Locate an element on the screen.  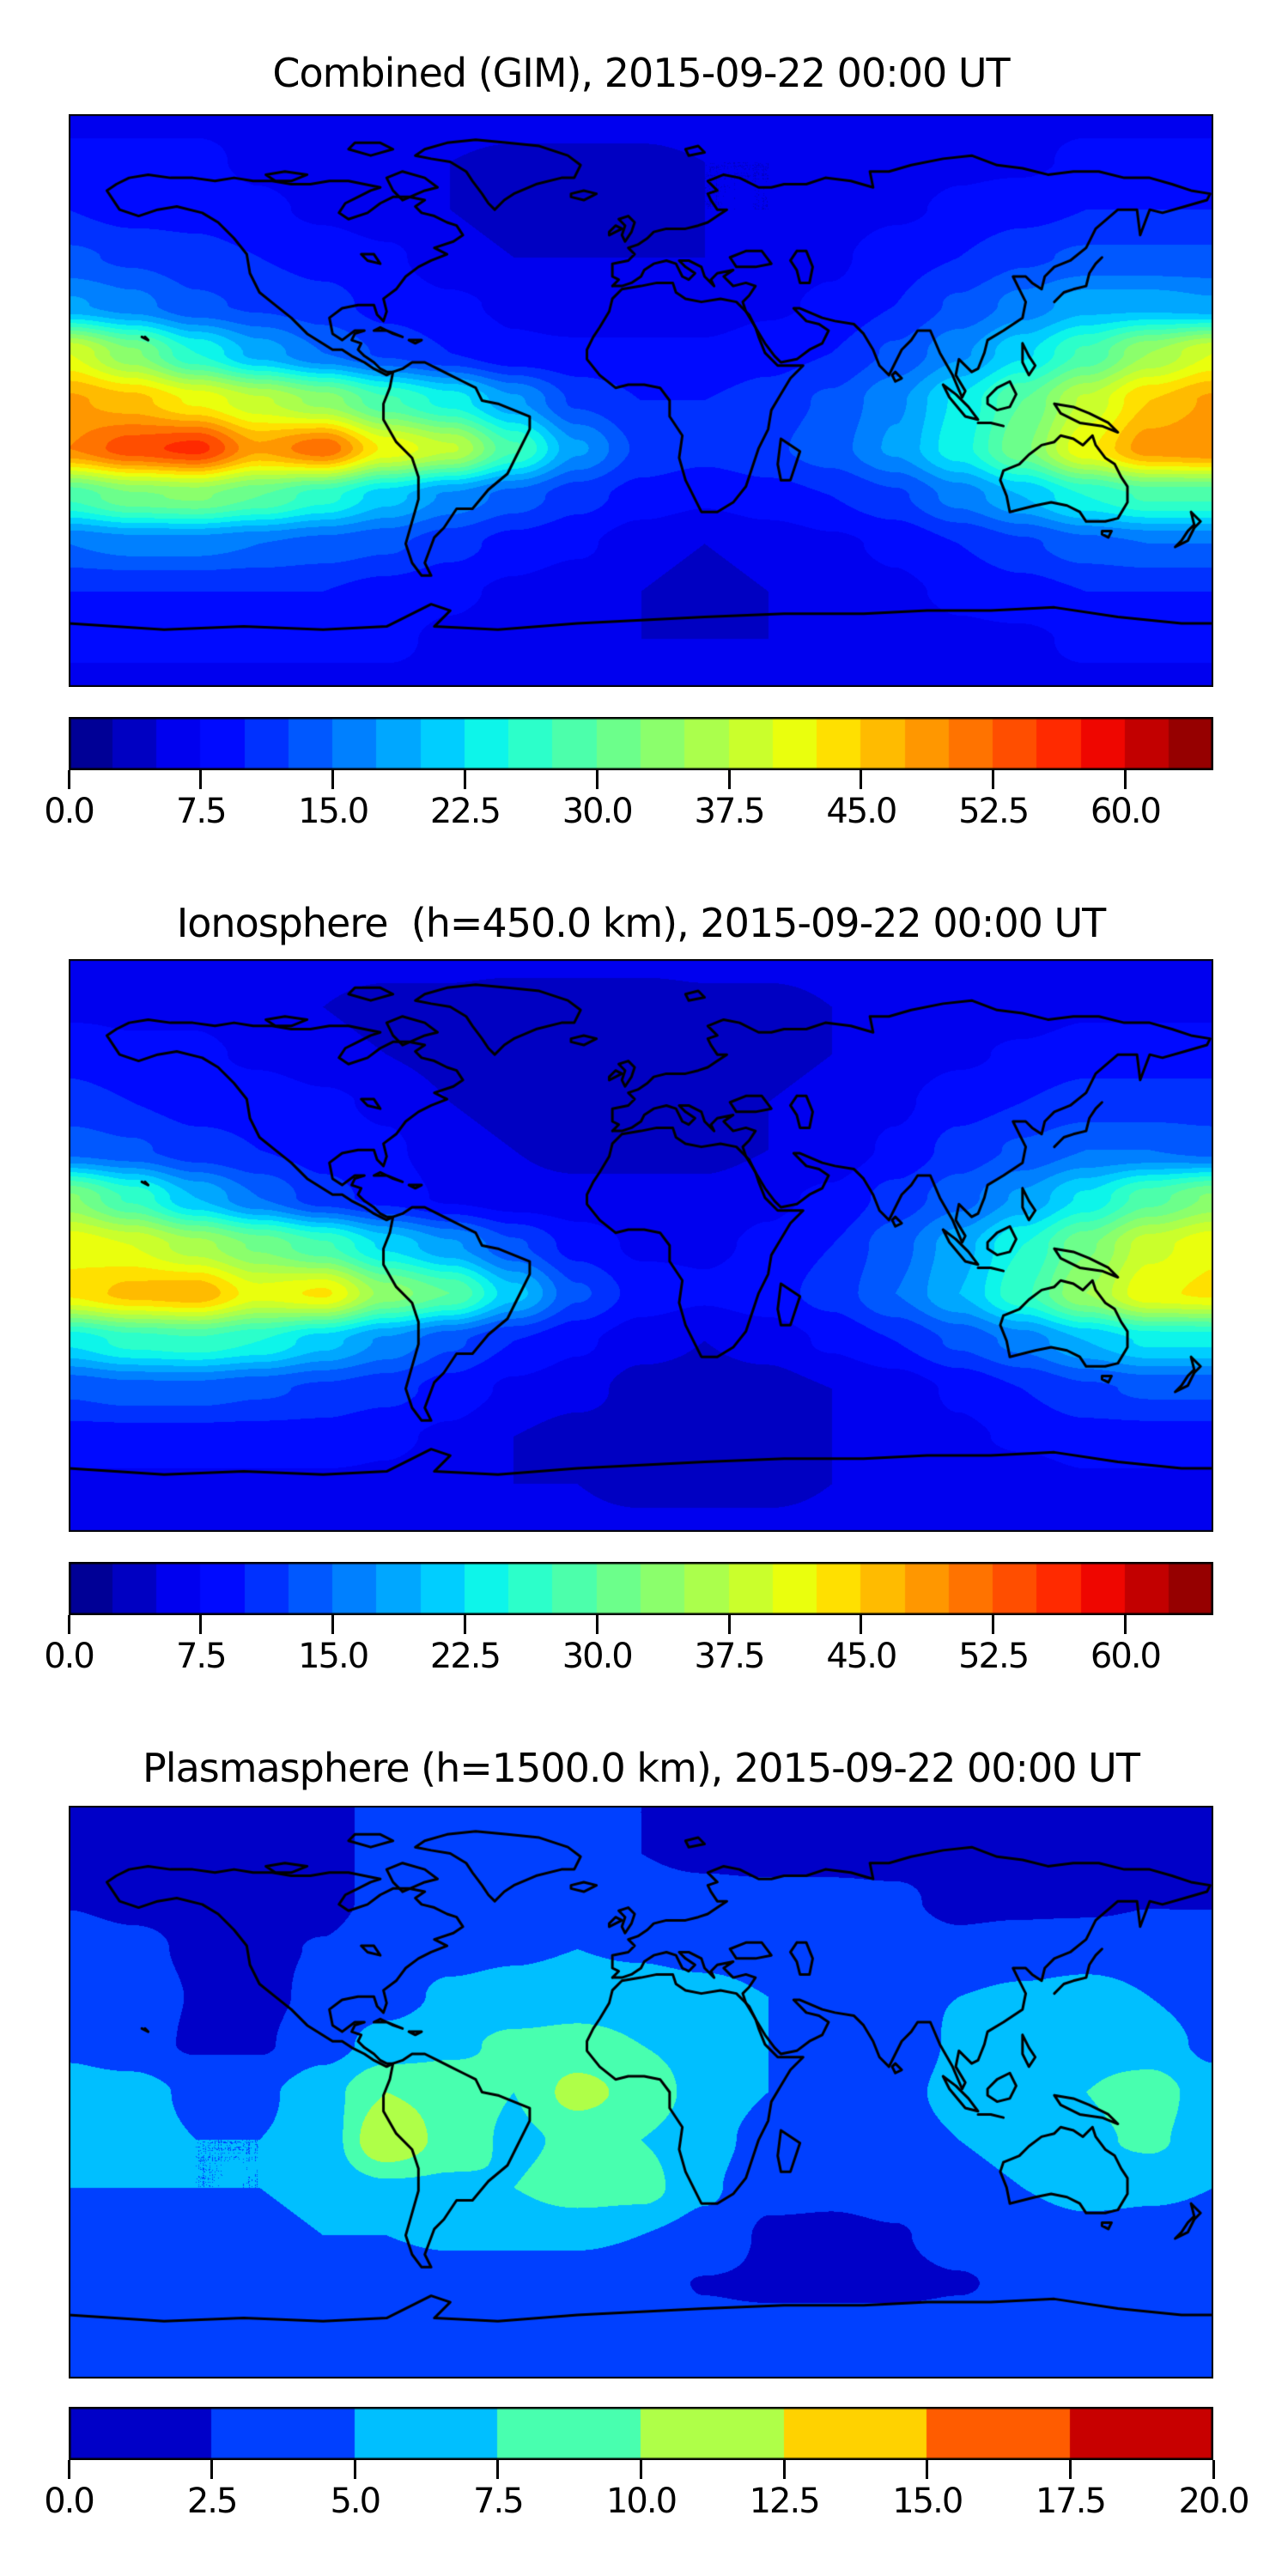
colorbar-tick-label: 10.0 is located at coordinates (641, 2501).